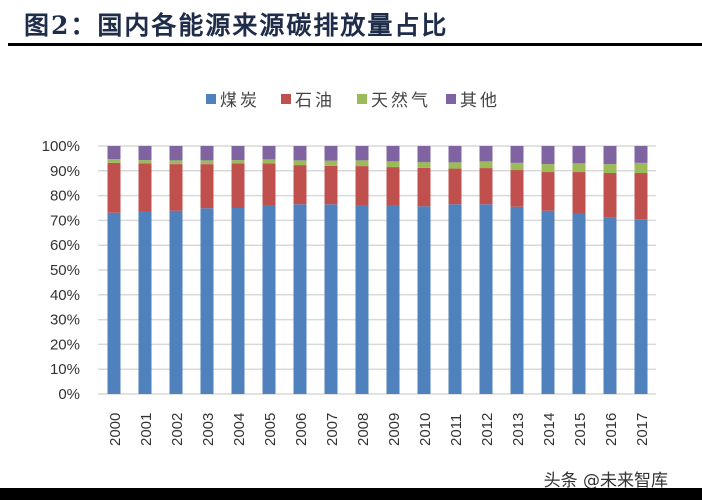 The height and width of the screenshot is (500, 702). I want to click on bottom-divider, so click(351, 494).